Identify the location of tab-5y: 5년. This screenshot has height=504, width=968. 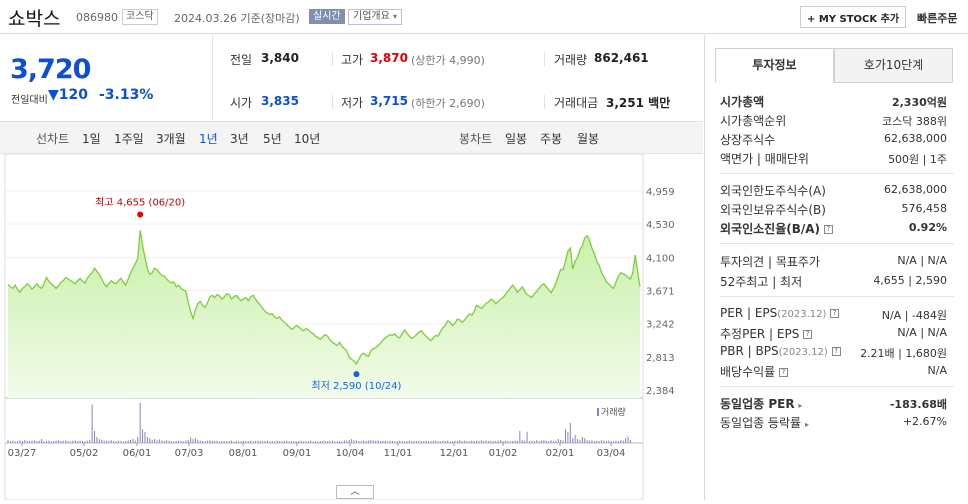
(272, 139).